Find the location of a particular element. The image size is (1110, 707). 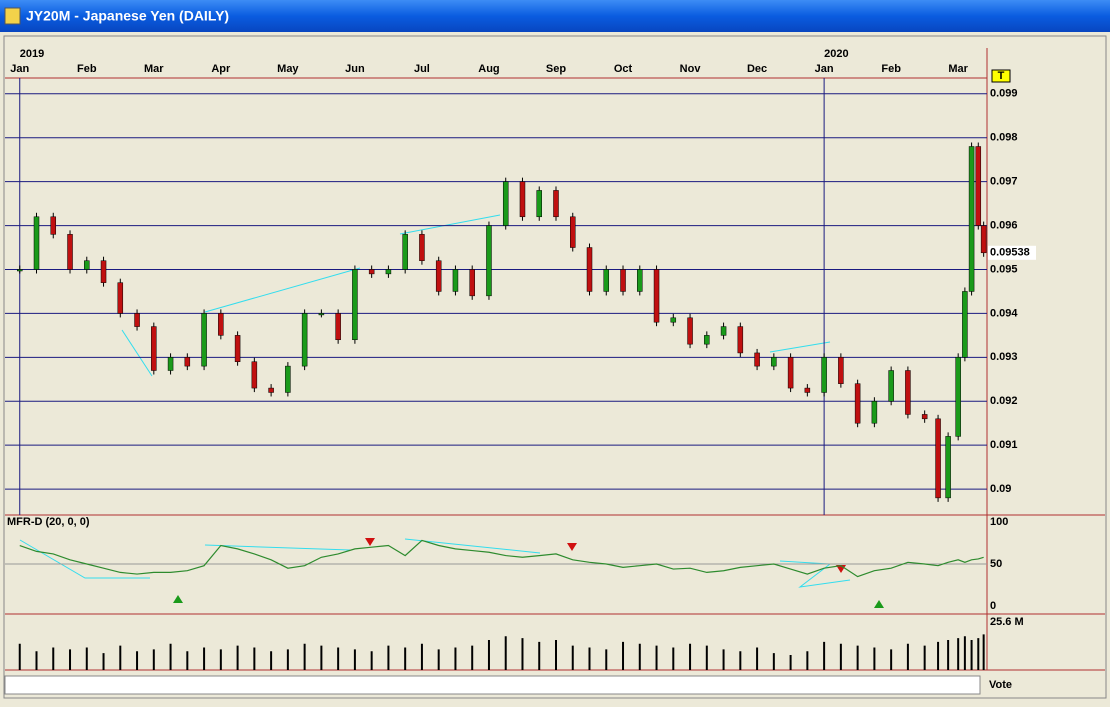

marker-box is located at coordinates (1001, 76).